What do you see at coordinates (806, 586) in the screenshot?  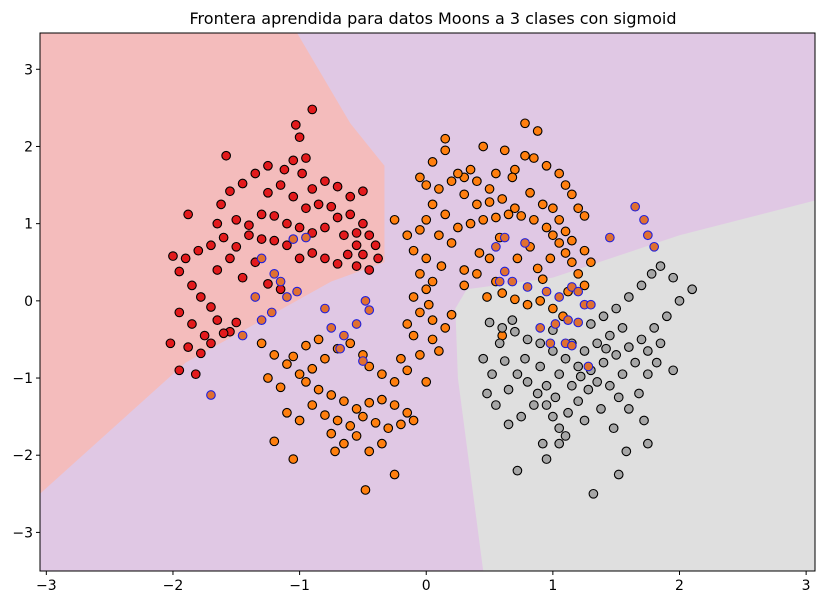 I see `x-tick-label: 3` at bounding box center [806, 586].